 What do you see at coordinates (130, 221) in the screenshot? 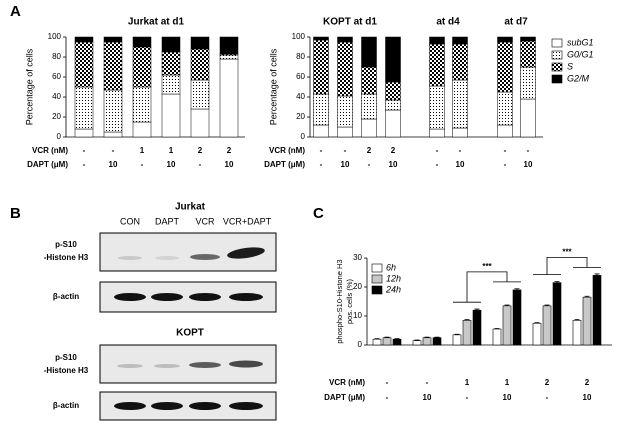
I see `lane-label: CON` at bounding box center [130, 221].